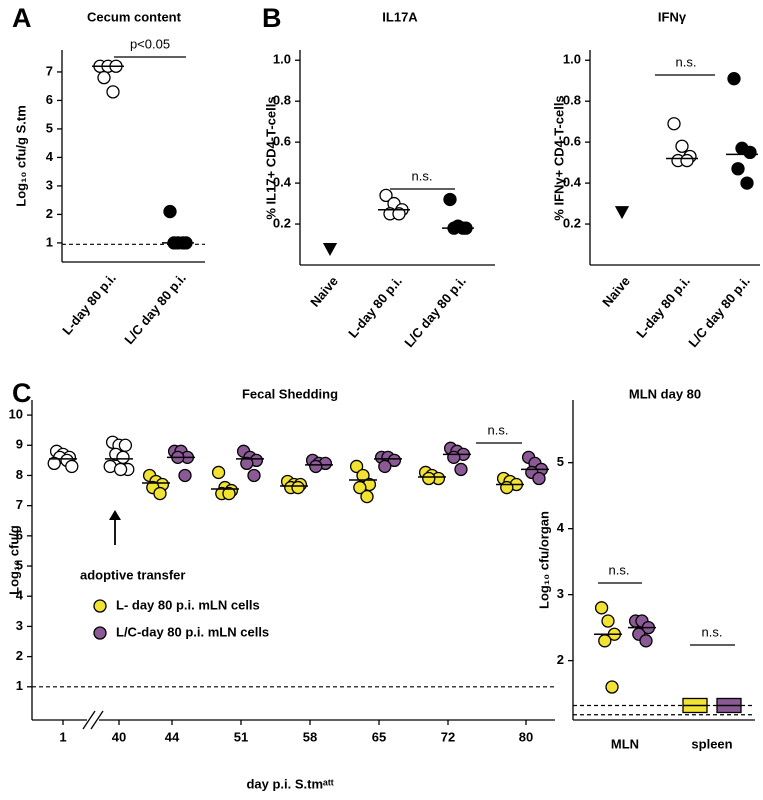  Describe the element at coordinates (150, 43) in the screenshot. I see `annotation: p<0.05` at that location.